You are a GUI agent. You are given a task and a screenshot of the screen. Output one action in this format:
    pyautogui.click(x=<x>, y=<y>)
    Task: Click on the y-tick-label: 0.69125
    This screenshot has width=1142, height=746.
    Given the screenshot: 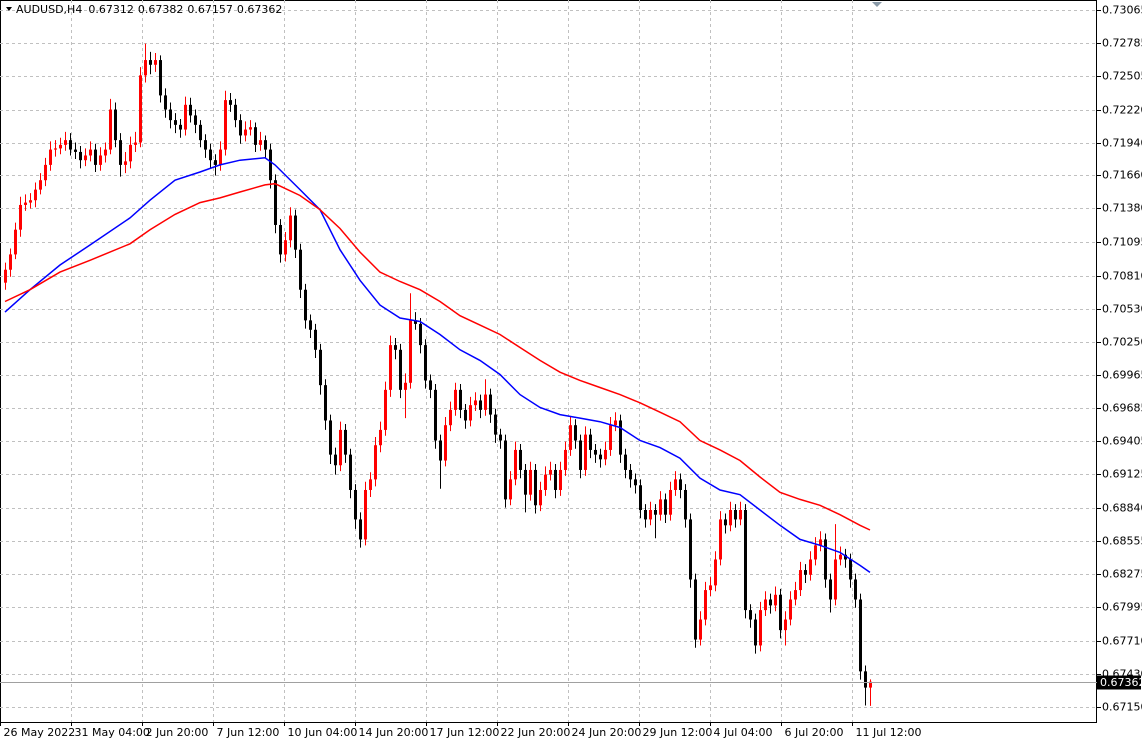 What is the action you would take?
    pyautogui.click(x=1122, y=474)
    